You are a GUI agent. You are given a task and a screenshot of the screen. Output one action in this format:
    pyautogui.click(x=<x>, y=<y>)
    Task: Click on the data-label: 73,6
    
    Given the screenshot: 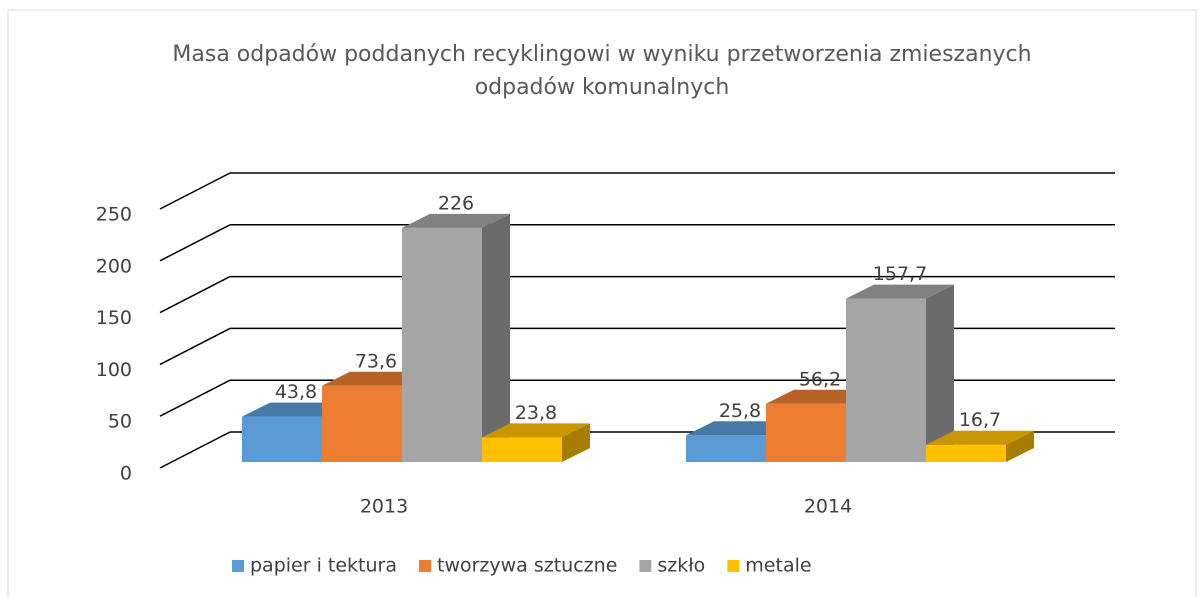 What is the action you would take?
    pyautogui.click(x=376, y=361)
    